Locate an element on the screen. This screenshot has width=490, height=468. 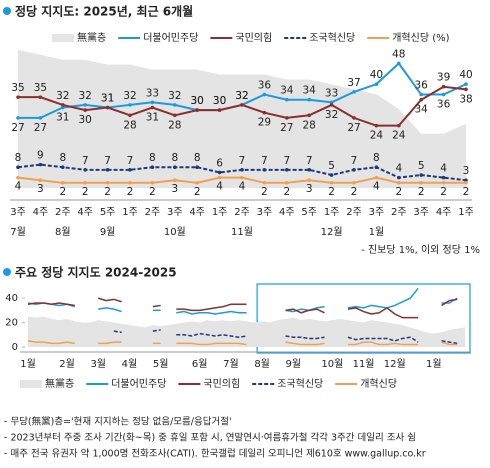
y-tick-label: 20 is located at coordinates (11, 323).